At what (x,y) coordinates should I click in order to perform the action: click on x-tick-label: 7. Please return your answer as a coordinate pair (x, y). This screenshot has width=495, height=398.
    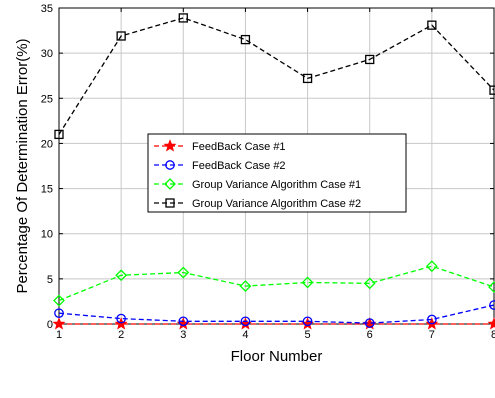
    Looking at the image, I should click on (432, 335).